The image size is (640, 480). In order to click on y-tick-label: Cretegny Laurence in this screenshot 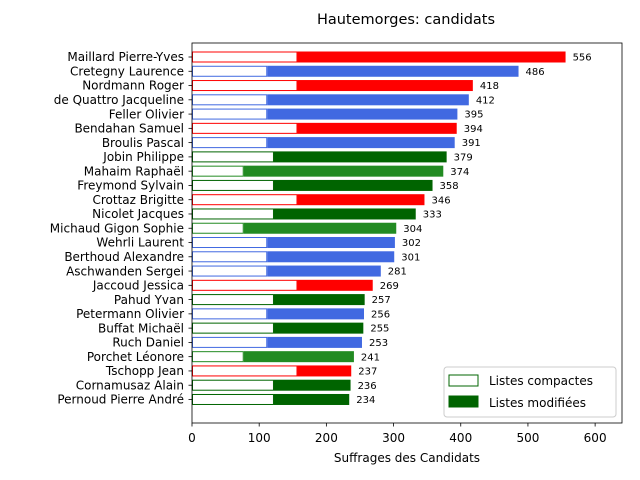, I will do `click(127, 71)`.